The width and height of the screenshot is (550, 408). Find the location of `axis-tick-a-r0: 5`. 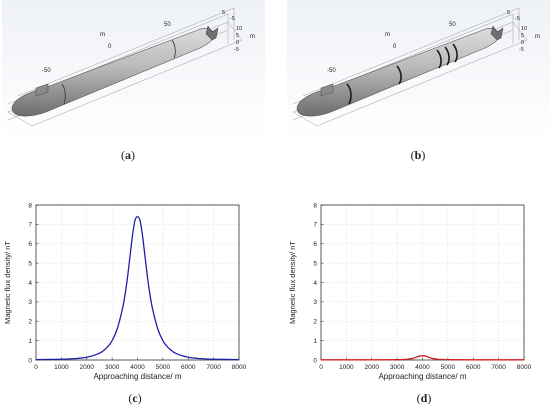

axis-tick-a-r0: 5 is located at coordinates (223, 13).